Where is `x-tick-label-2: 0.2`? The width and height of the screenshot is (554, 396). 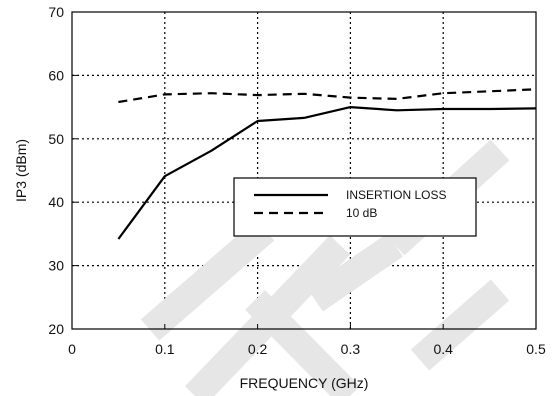 x-tick-label-2: 0.2 is located at coordinates (258, 349).